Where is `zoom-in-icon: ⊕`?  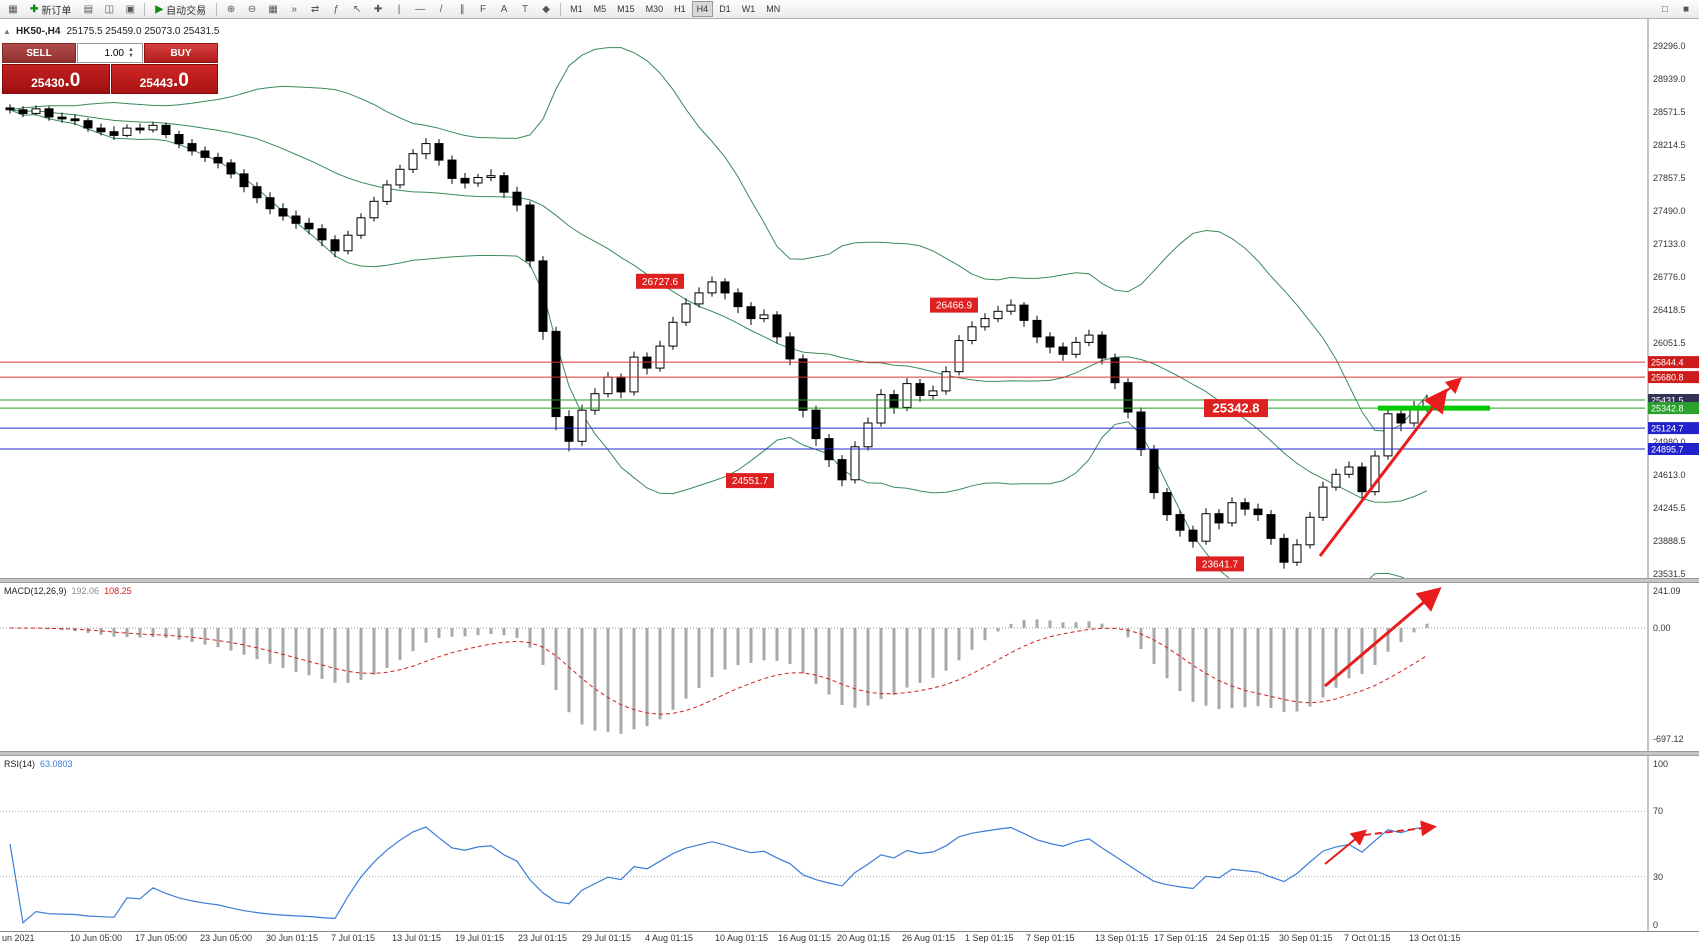 zoom-in-icon: ⊕ is located at coordinates (231, 9).